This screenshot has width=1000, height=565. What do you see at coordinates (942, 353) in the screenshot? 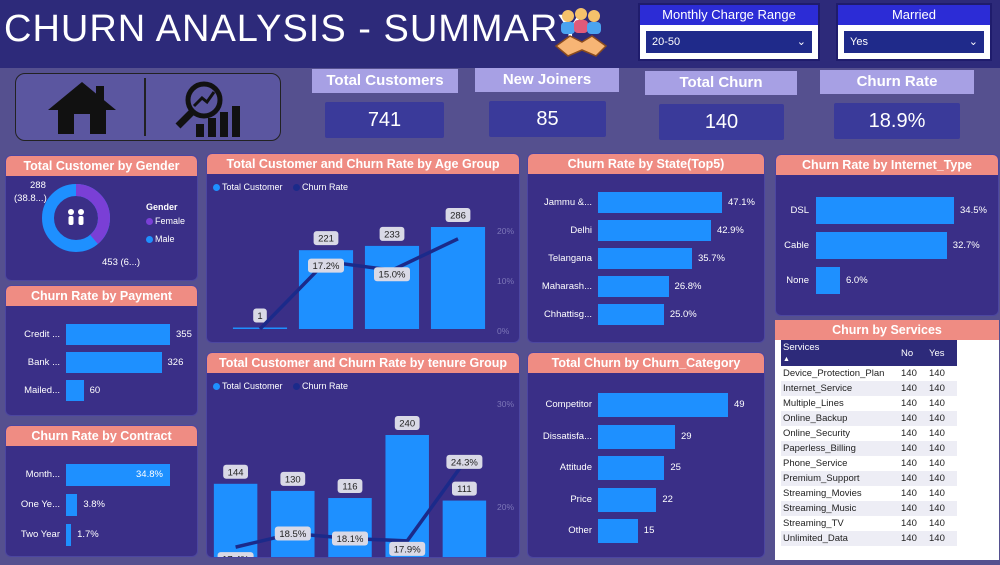
I see `column-header-yes: Yes` at bounding box center [942, 353].